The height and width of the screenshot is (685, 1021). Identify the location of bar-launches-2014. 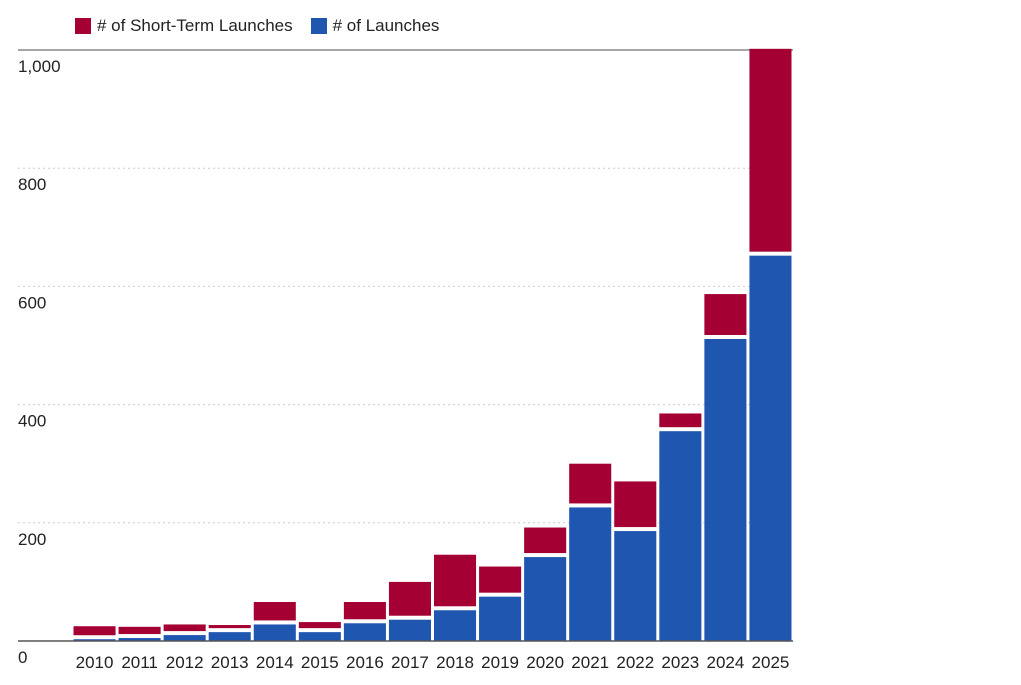
(274, 632).